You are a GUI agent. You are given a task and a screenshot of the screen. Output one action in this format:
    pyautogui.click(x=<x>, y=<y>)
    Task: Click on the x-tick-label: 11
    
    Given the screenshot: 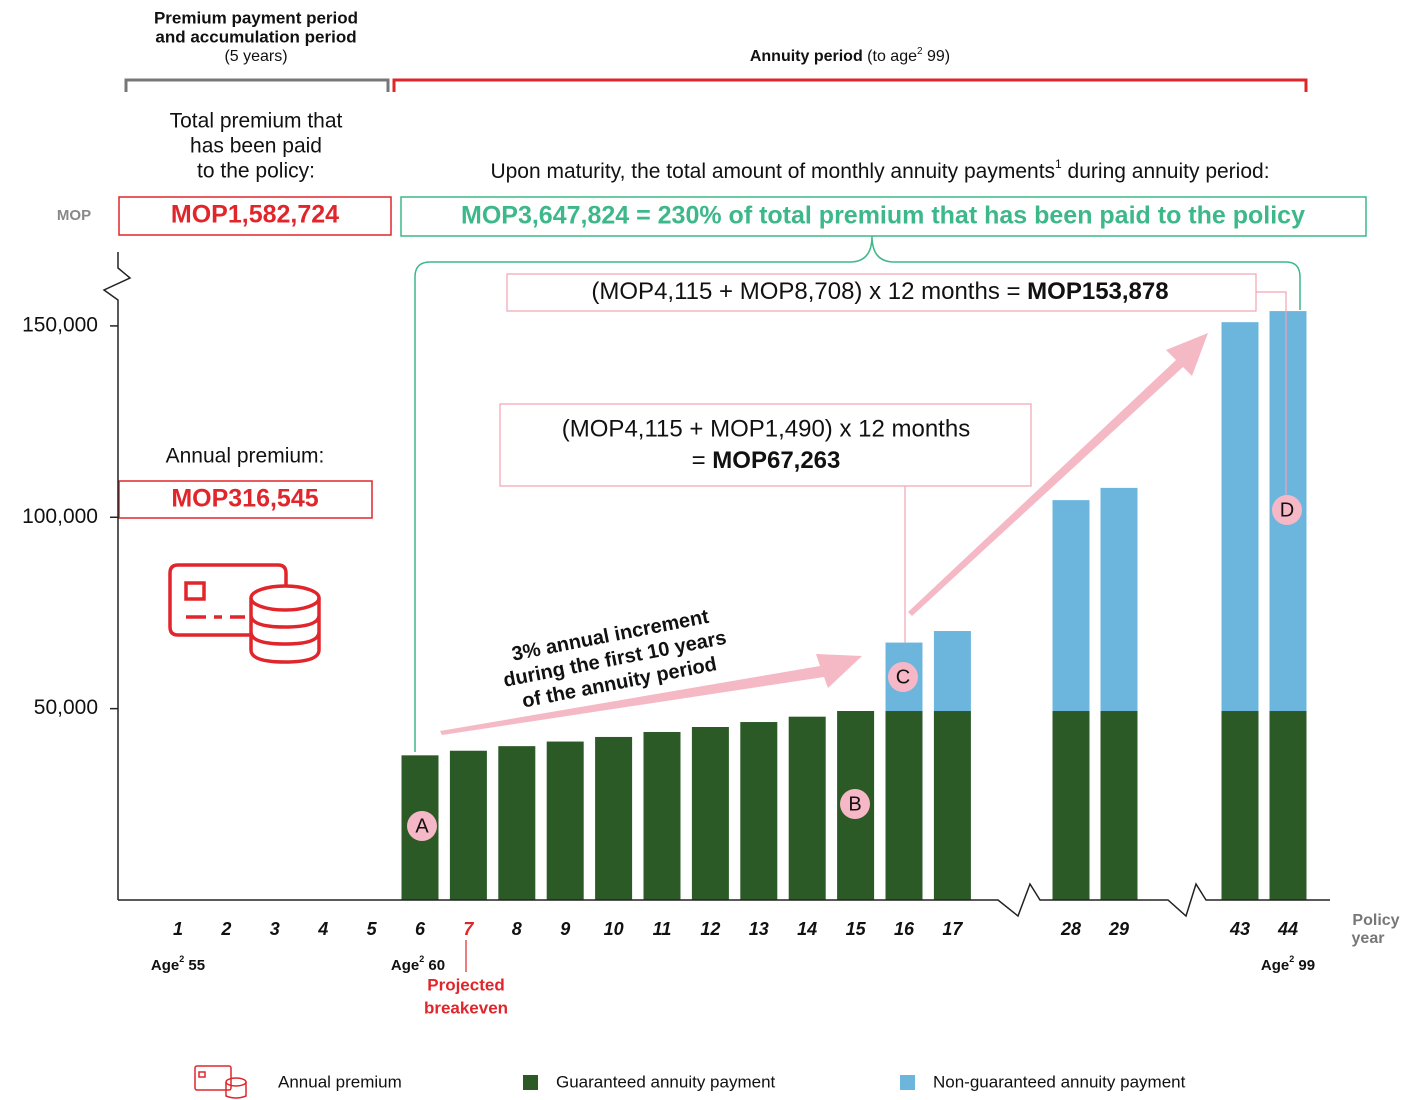 What is the action you would take?
    pyautogui.click(x=662, y=929)
    